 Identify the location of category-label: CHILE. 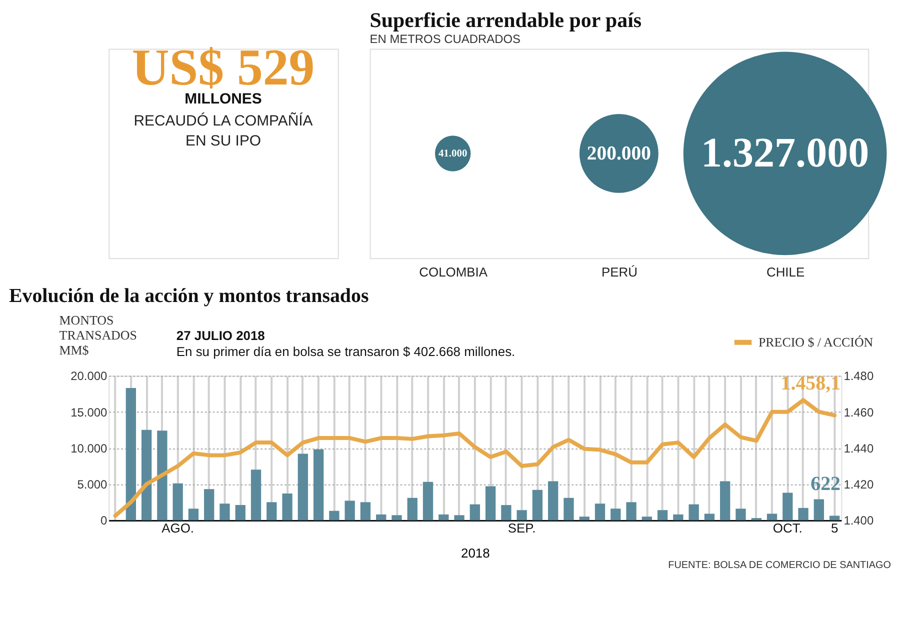
(785, 272).